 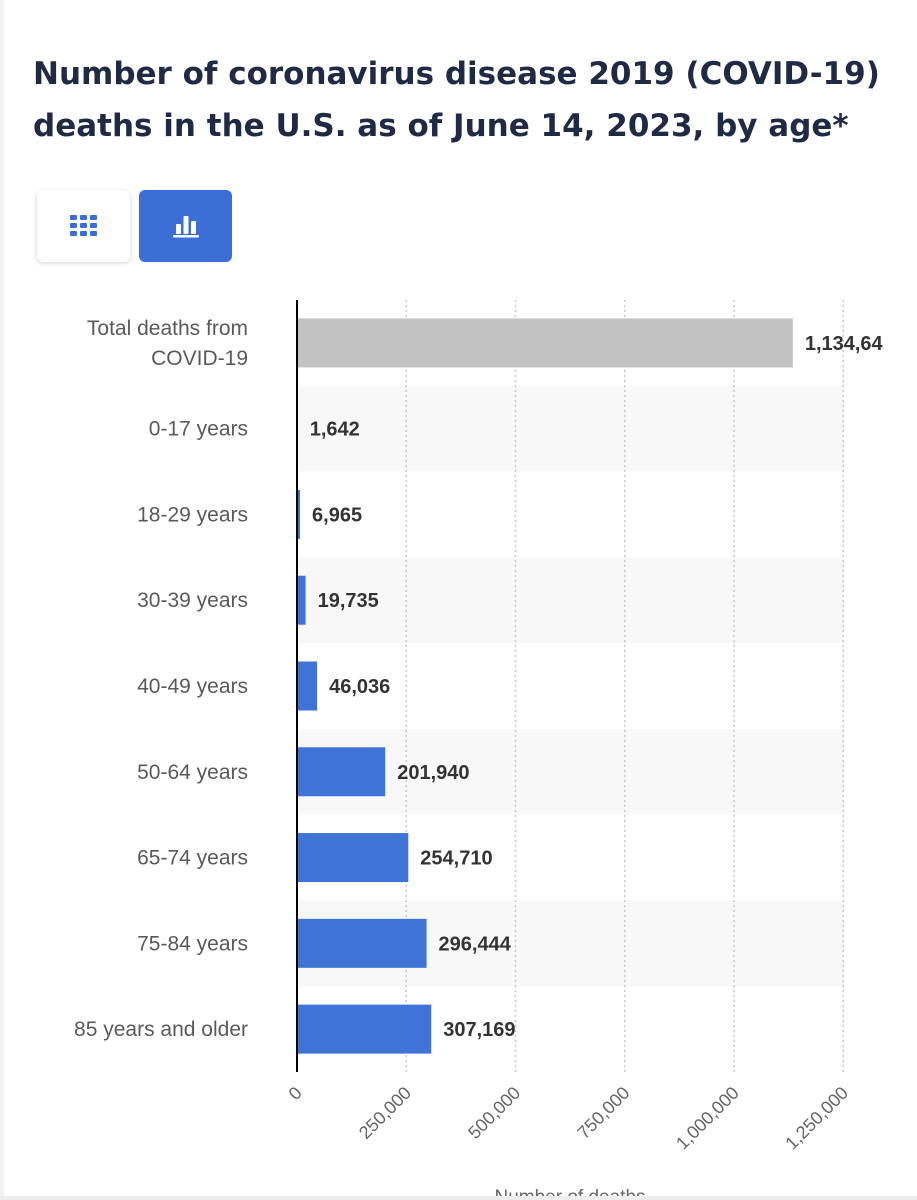 What do you see at coordinates (337, 515) in the screenshot?
I see `data-label: 6,965` at bounding box center [337, 515].